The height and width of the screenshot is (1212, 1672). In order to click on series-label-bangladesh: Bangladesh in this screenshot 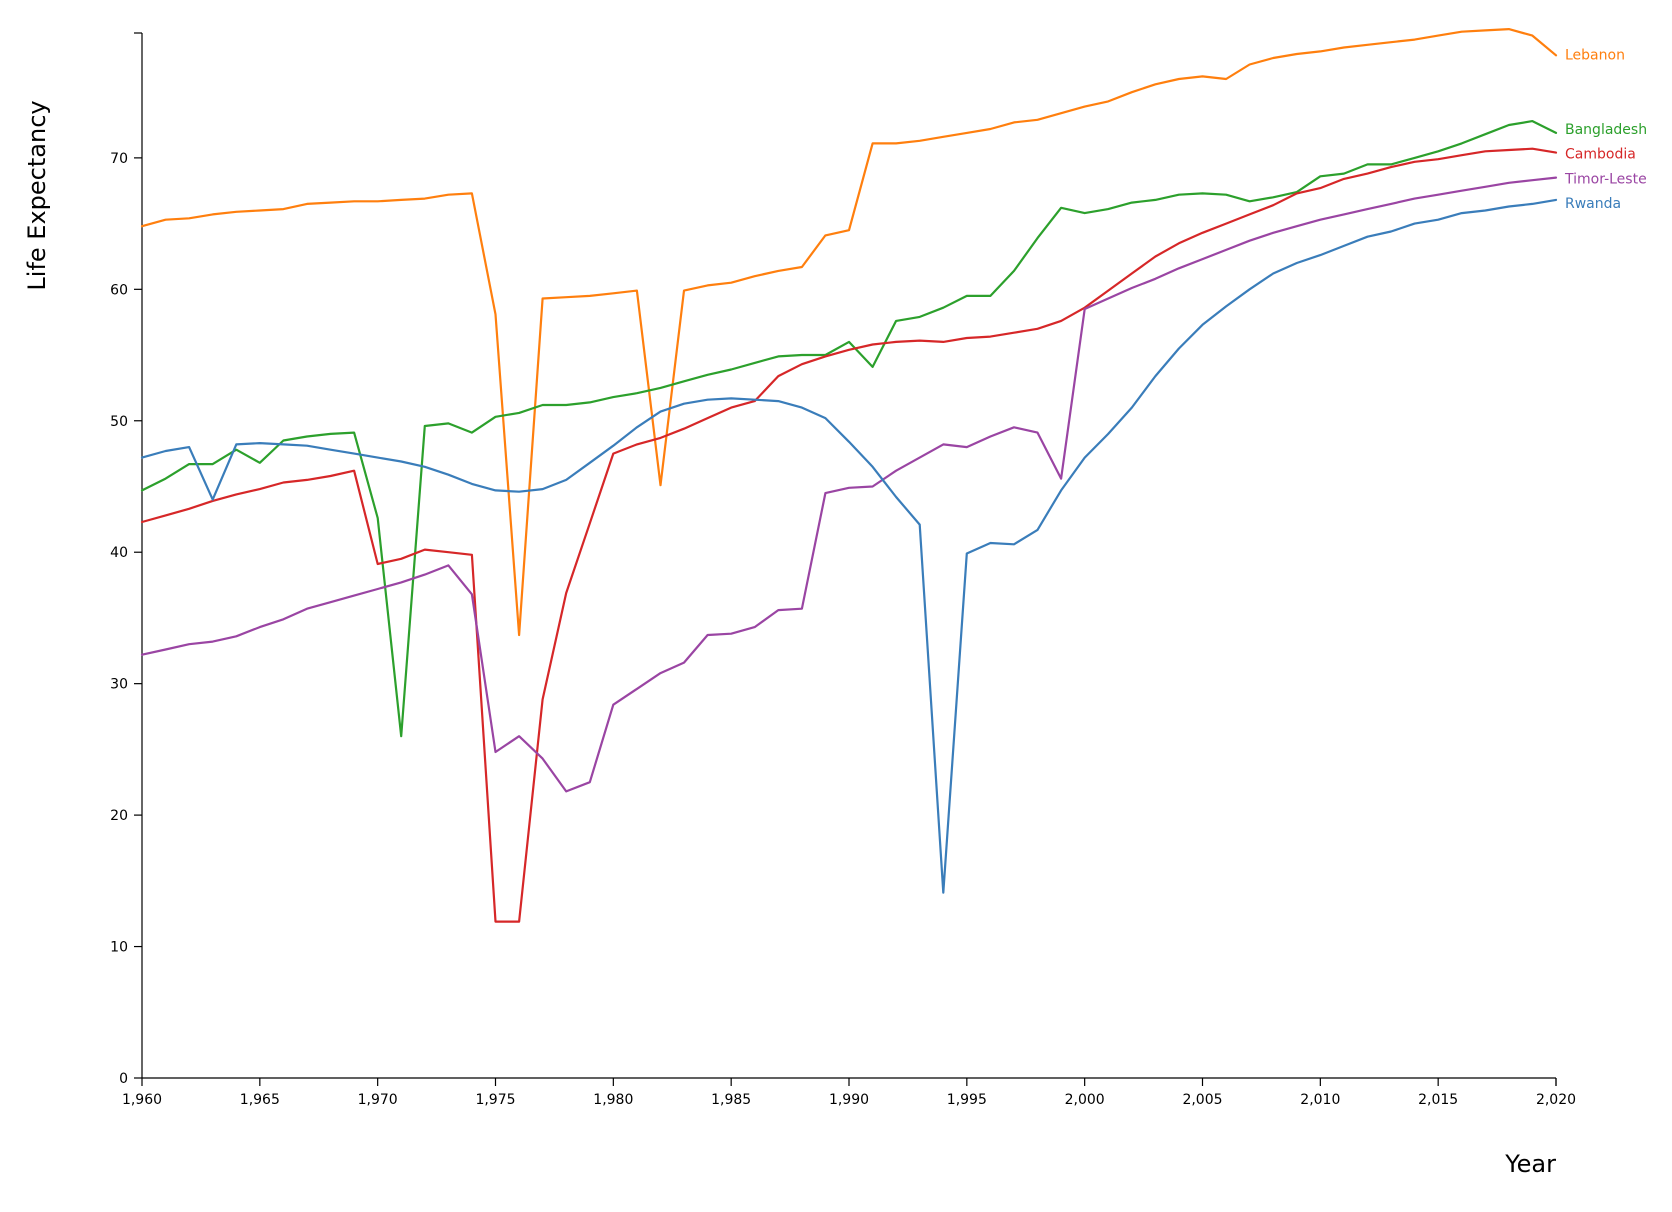, I will do `click(1606, 130)`.